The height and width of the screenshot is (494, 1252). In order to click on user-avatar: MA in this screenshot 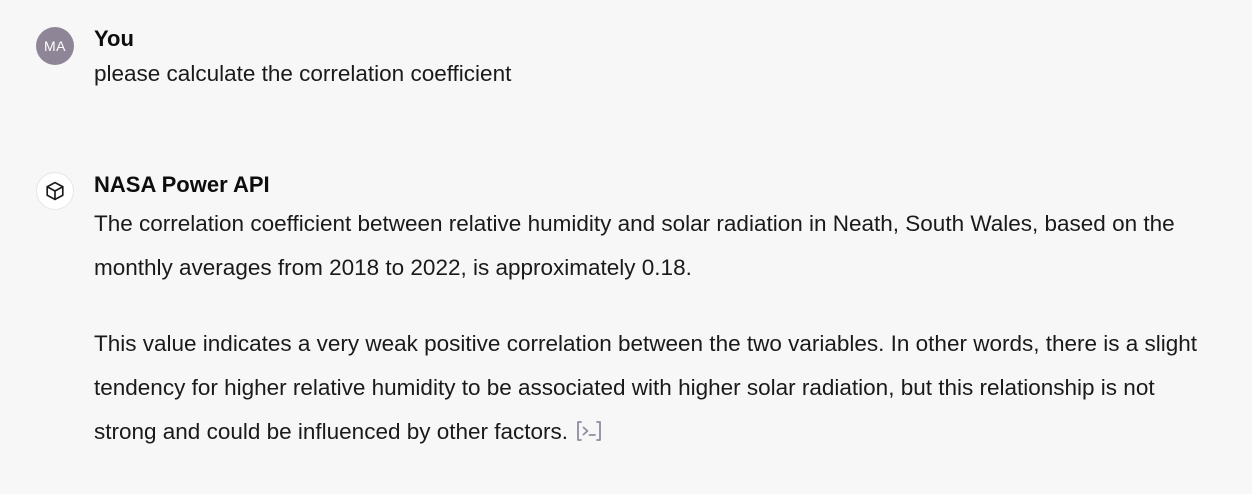, I will do `click(55, 46)`.